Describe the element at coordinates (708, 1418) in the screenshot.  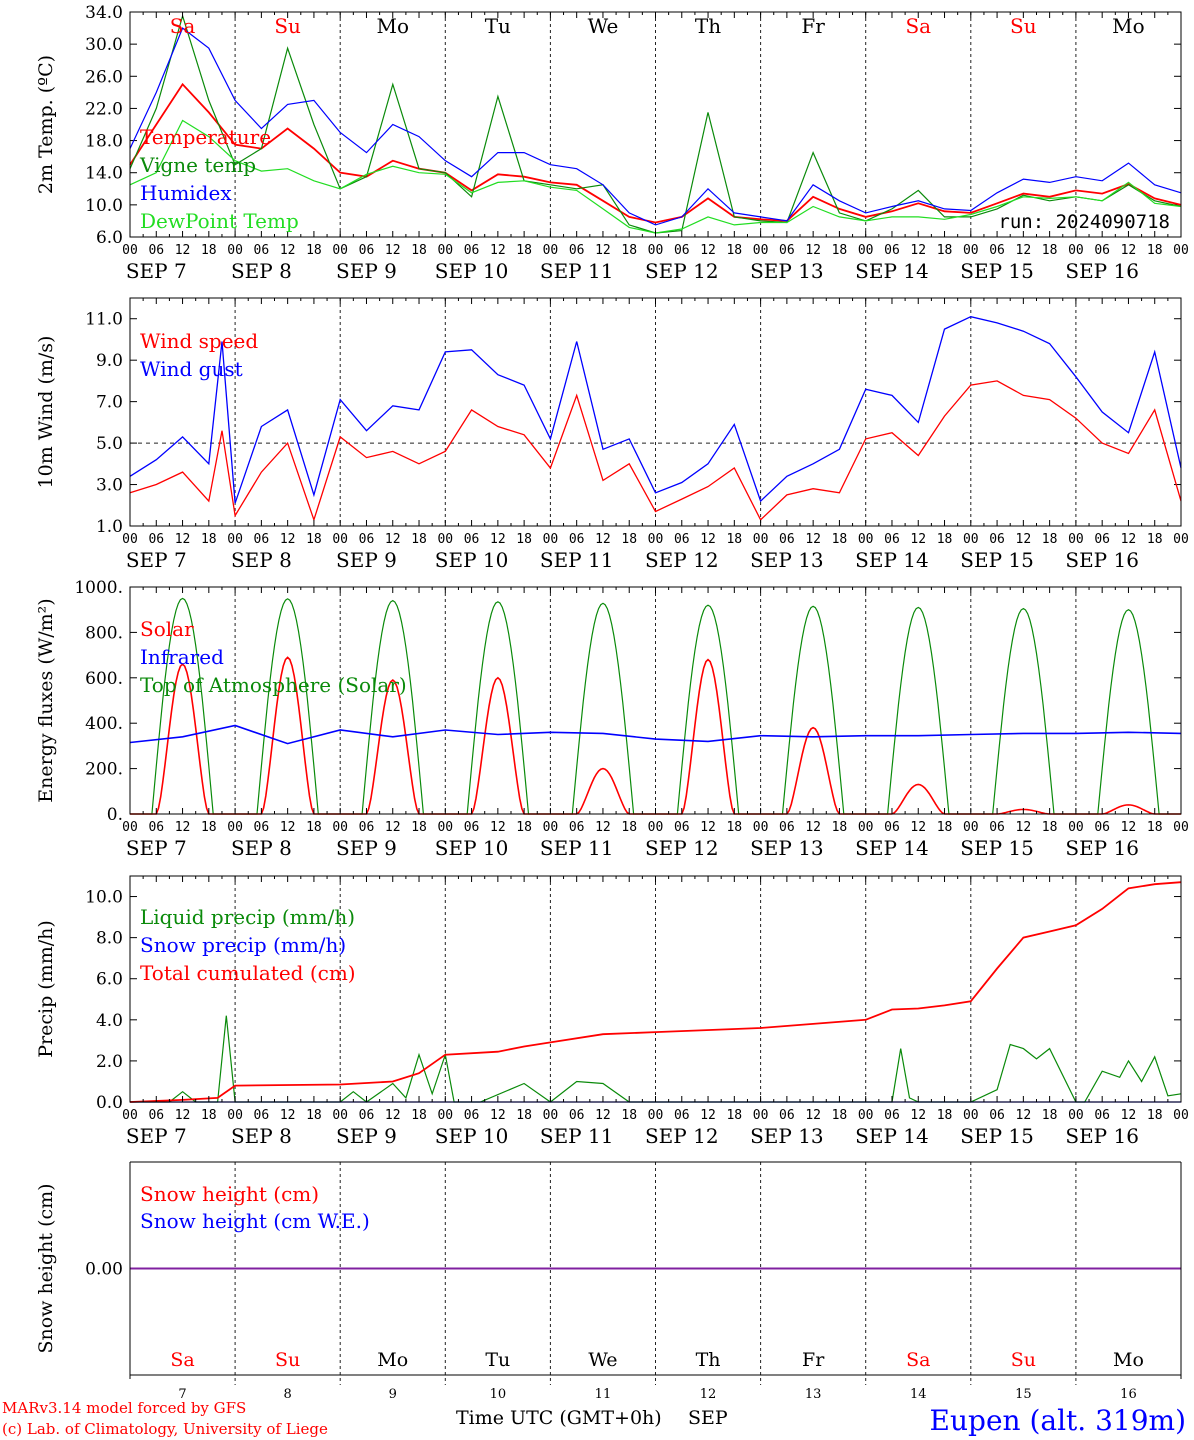
I see `x-axis-month: SEP` at that location.